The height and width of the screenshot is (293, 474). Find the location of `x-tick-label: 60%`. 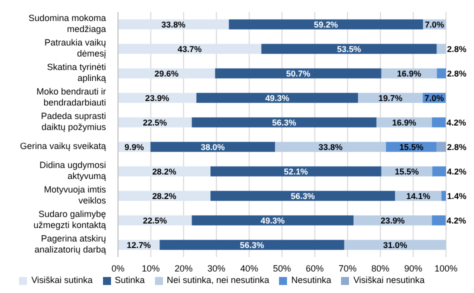

x-tick-label: 60% is located at coordinates (315, 268).